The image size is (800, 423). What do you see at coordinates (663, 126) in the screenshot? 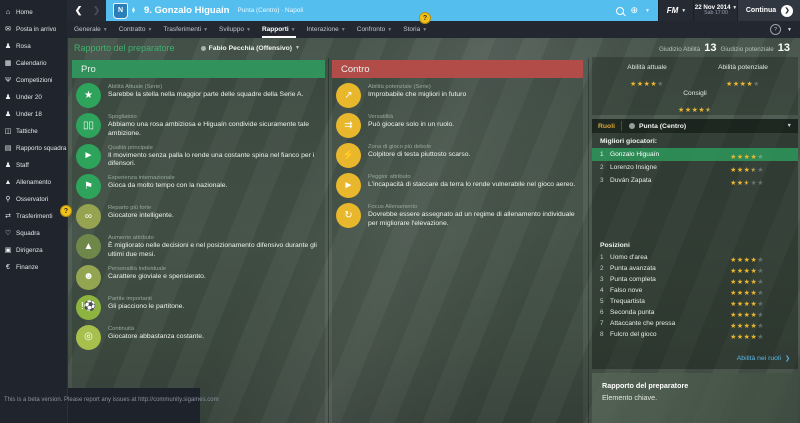
I see `role-selector: Punta (Centro)` at bounding box center [663, 126].